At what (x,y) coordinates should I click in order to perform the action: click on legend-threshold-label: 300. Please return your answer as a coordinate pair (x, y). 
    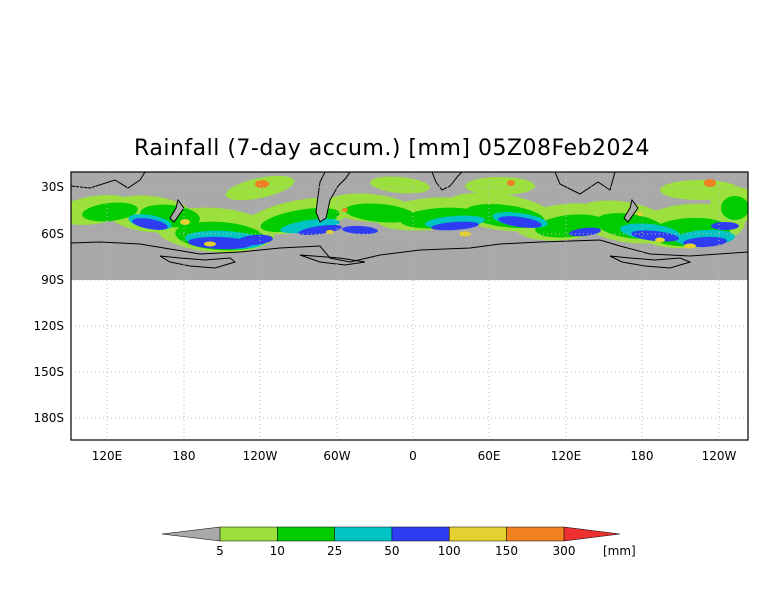
    Looking at the image, I should click on (564, 551).